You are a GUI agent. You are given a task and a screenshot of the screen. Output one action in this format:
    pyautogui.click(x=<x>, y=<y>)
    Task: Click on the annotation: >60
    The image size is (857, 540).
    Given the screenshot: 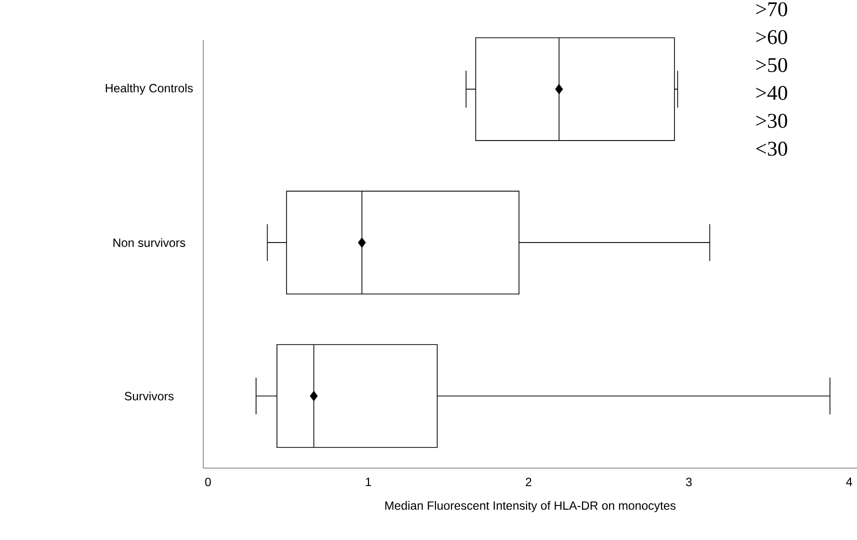 What is the action you would take?
    pyautogui.click(x=772, y=37)
    